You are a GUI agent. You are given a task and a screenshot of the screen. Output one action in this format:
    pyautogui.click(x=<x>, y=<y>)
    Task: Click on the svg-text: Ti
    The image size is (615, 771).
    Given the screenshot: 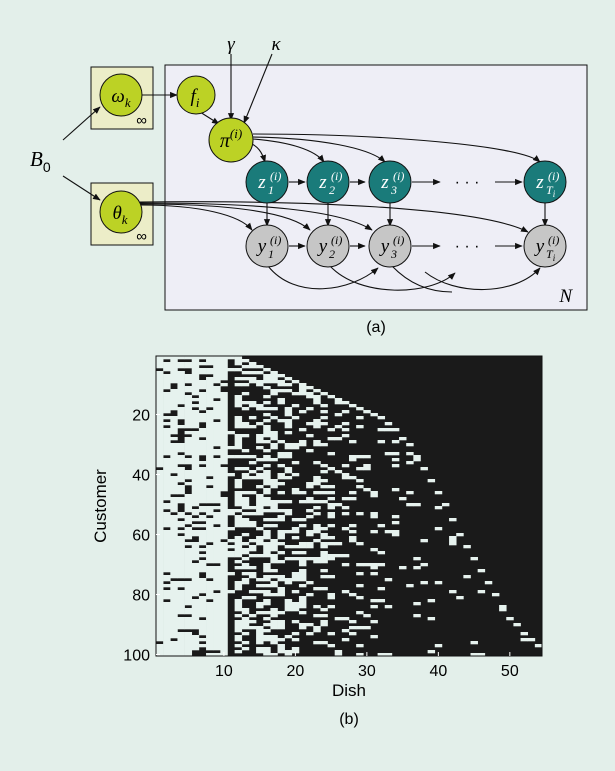 What is the action you would take?
    pyautogui.click(x=551, y=191)
    